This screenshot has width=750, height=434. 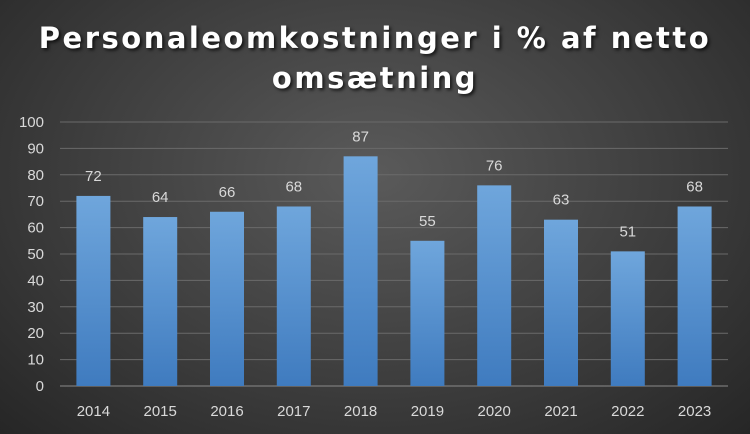 What do you see at coordinates (494, 165) in the screenshot?
I see `data-label-2020: 76` at bounding box center [494, 165].